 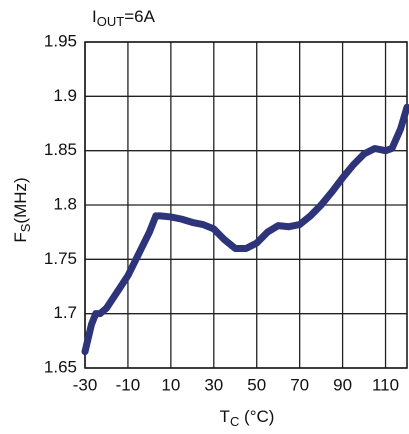 I want to click on x-axis-label: TC (°C), so click(x=247, y=418).